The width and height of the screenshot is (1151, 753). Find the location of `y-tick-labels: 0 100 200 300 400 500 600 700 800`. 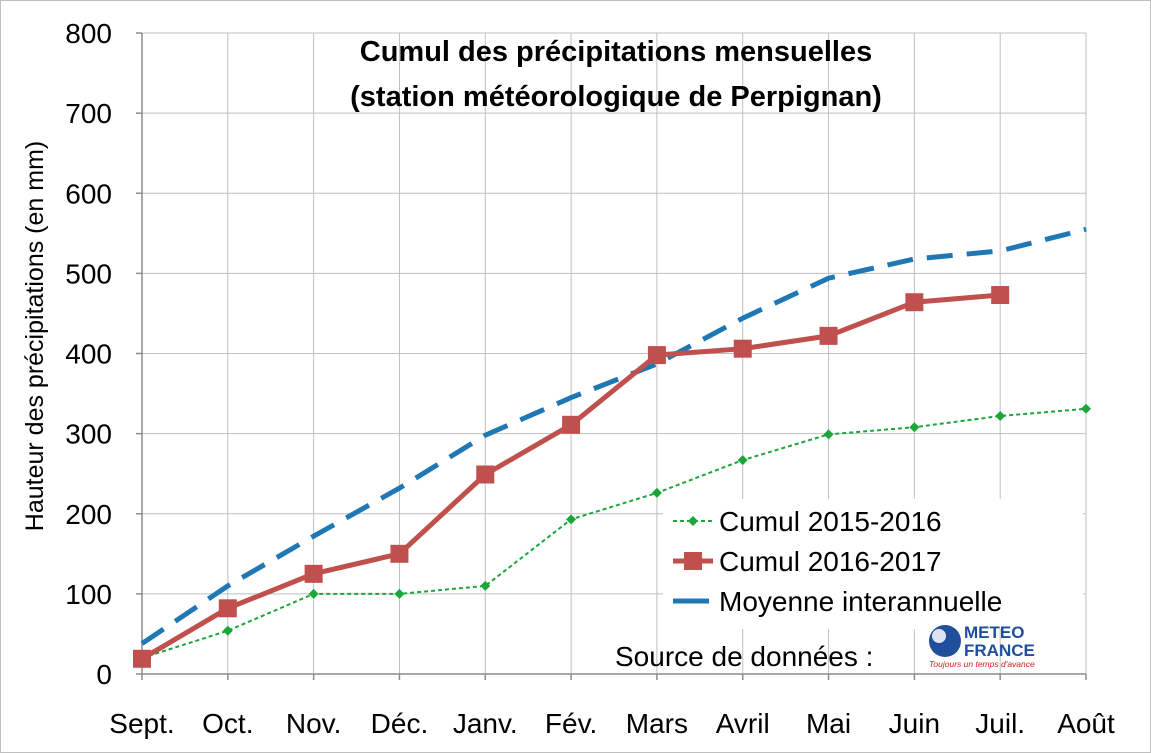

y-tick-labels: 0 100 200 300 400 500 600 700 800 is located at coordinates (88, 354).